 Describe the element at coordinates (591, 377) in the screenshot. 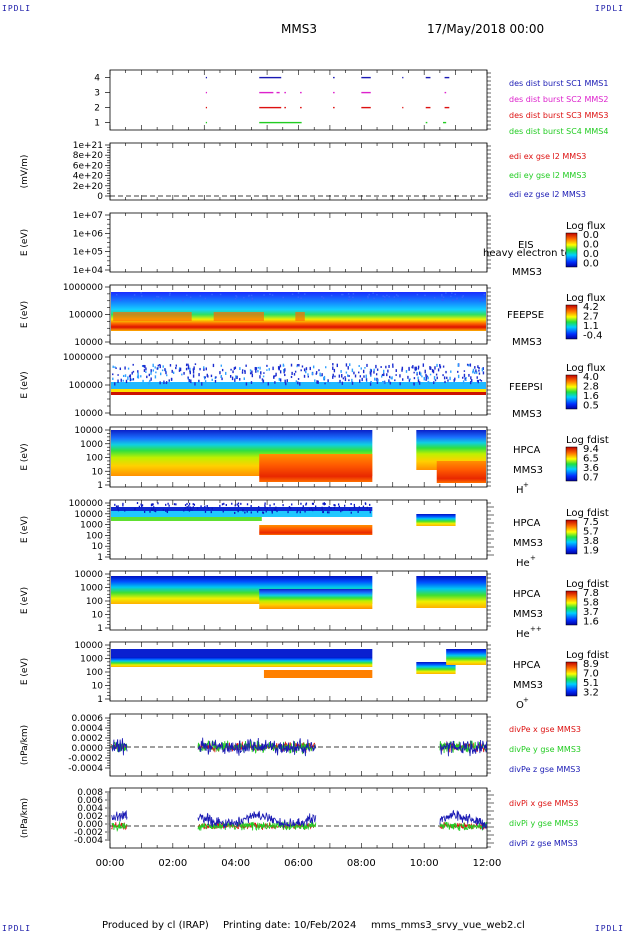

I see `colorbar-label: 4.0` at that location.